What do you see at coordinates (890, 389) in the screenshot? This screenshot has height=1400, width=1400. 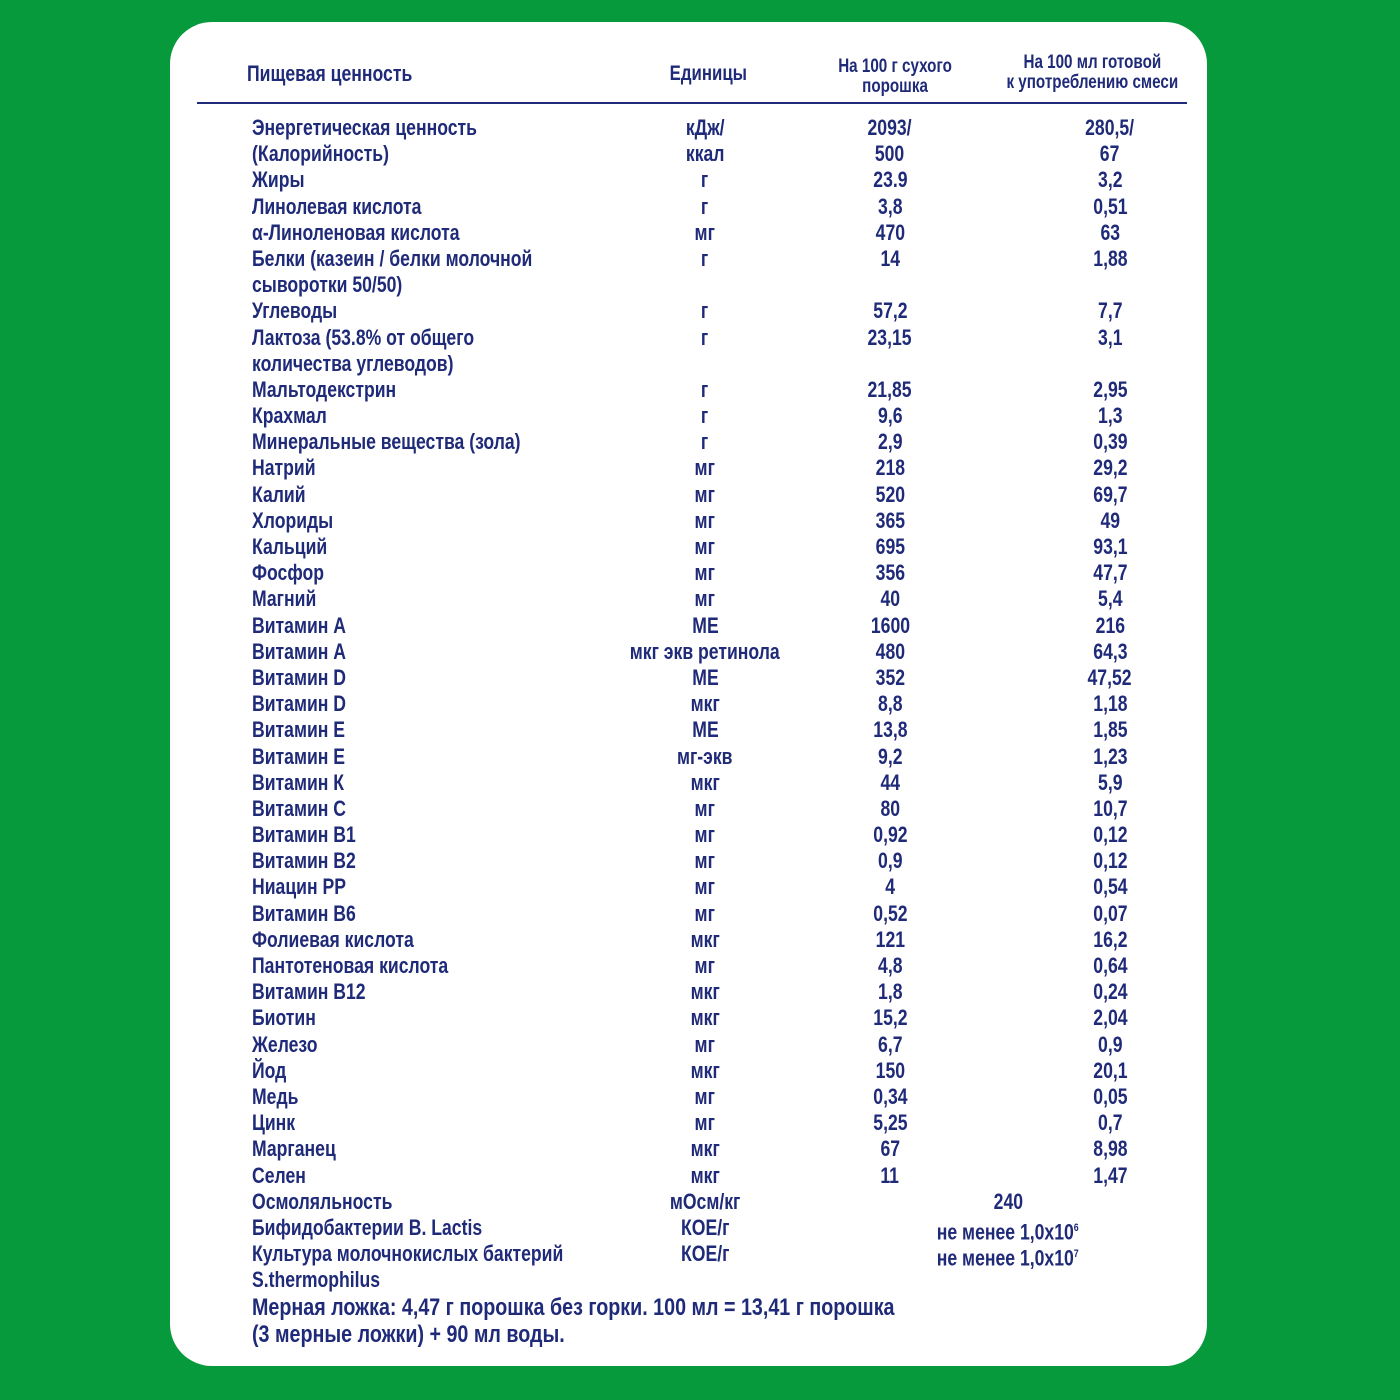 I see `powder-value-cell-text: 21,85` at bounding box center [890, 389].